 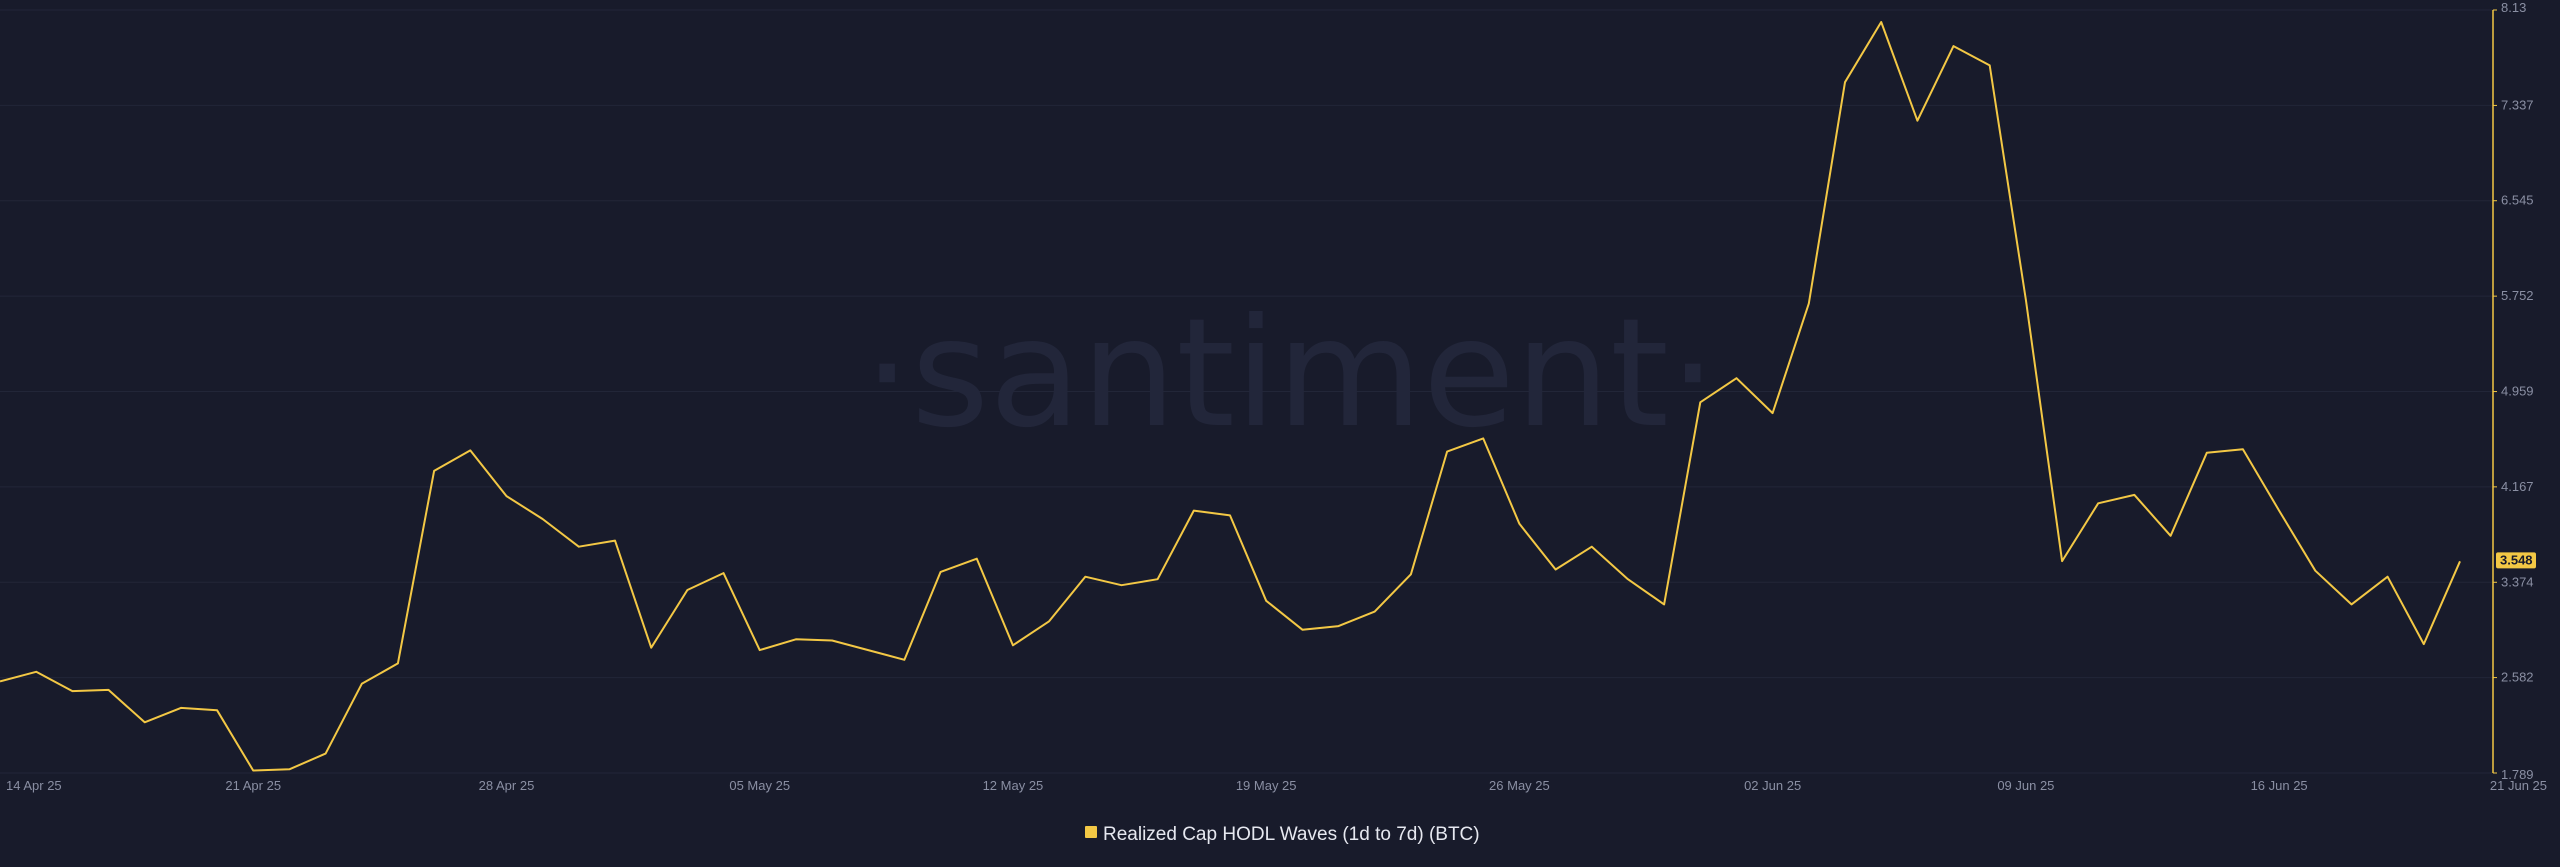 I want to click on current-value-text: 3.548, so click(x=2516, y=559).